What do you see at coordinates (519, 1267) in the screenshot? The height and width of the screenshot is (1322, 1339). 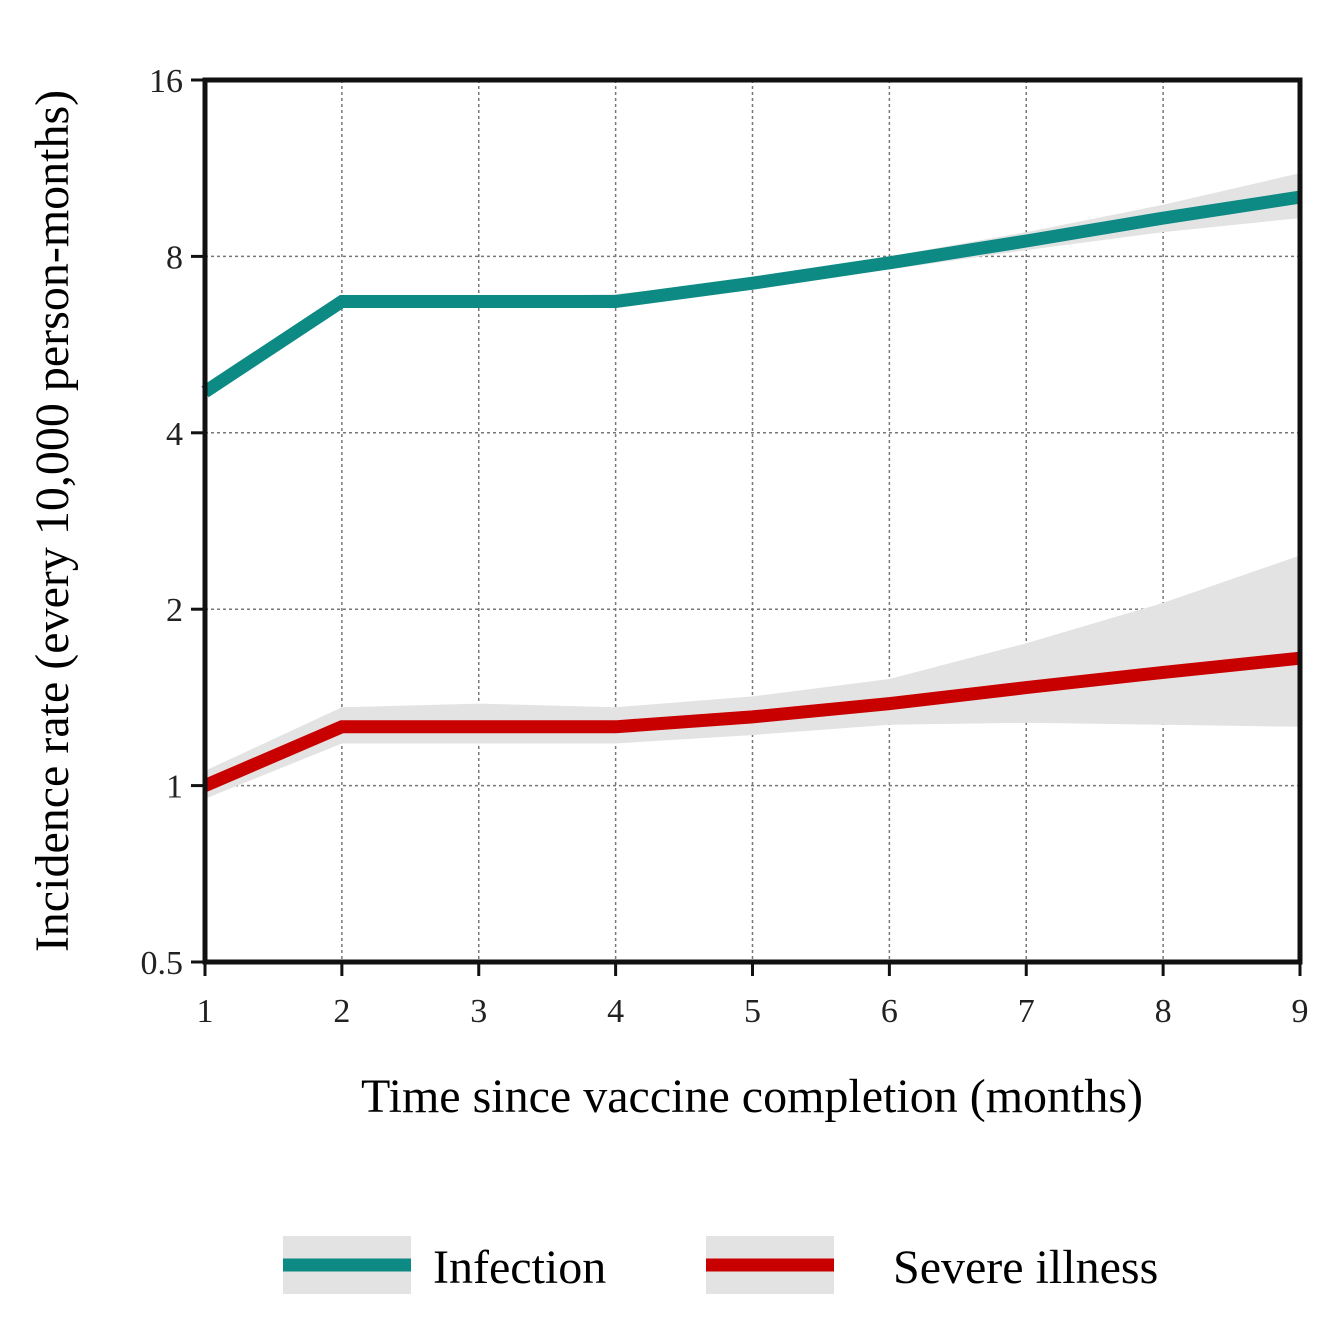 I see `legend-label: Infection` at bounding box center [519, 1267].